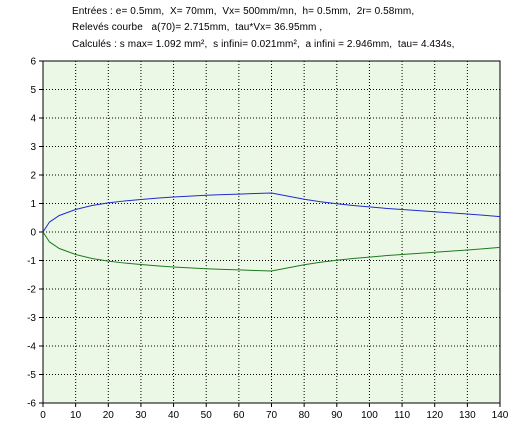 This screenshot has width=529, height=431. What do you see at coordinates (109, 415) in the screenshot?
I see `x-tick-label: 20` at bounding box center [109, 415].